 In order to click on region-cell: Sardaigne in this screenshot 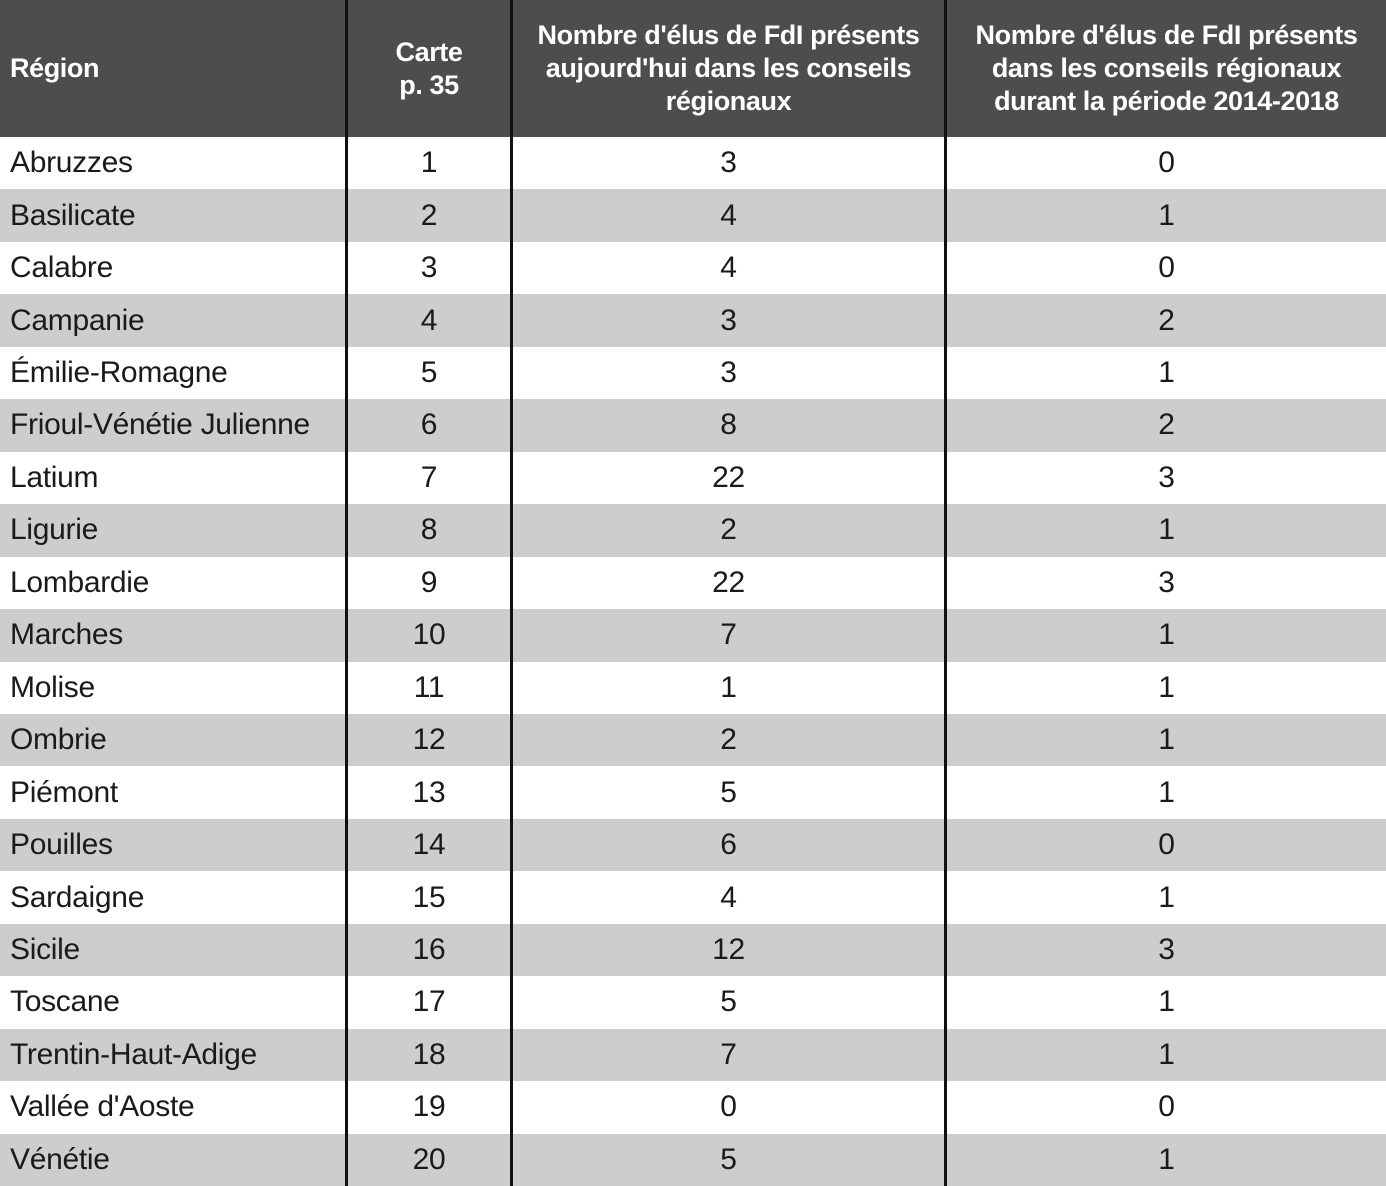, I will do `click(174, 897)`.